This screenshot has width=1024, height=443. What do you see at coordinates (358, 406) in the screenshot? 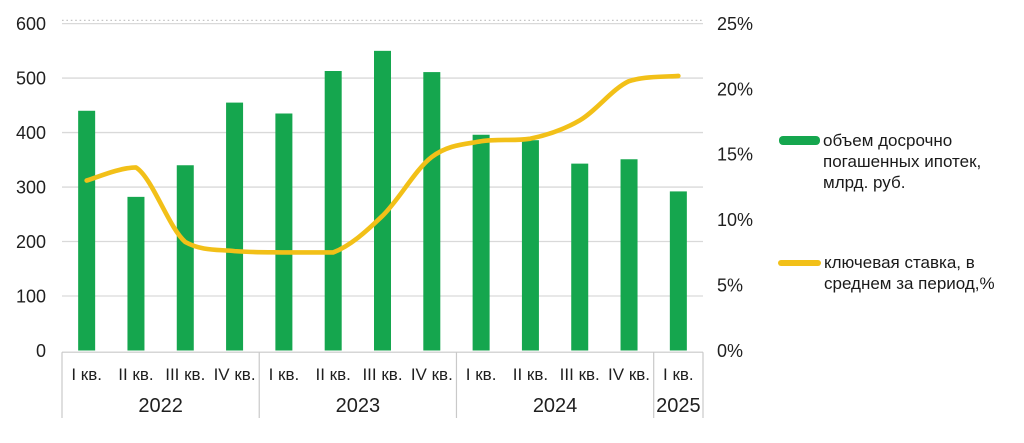
I see `year-label-2023: 2023` at bounding box center [358, 406].